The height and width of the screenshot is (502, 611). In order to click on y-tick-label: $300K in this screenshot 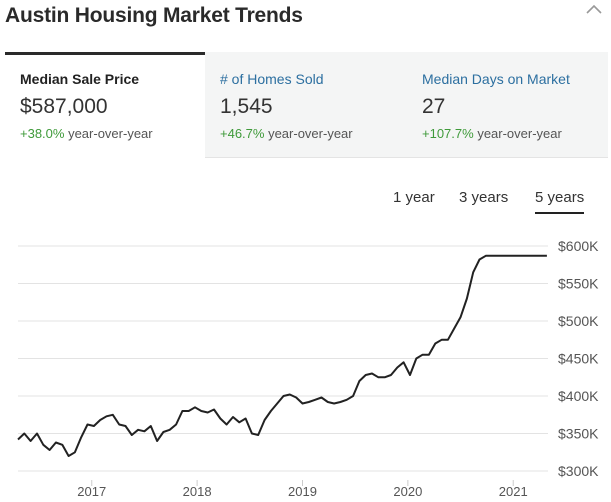, I will do `click(578, 471)`.